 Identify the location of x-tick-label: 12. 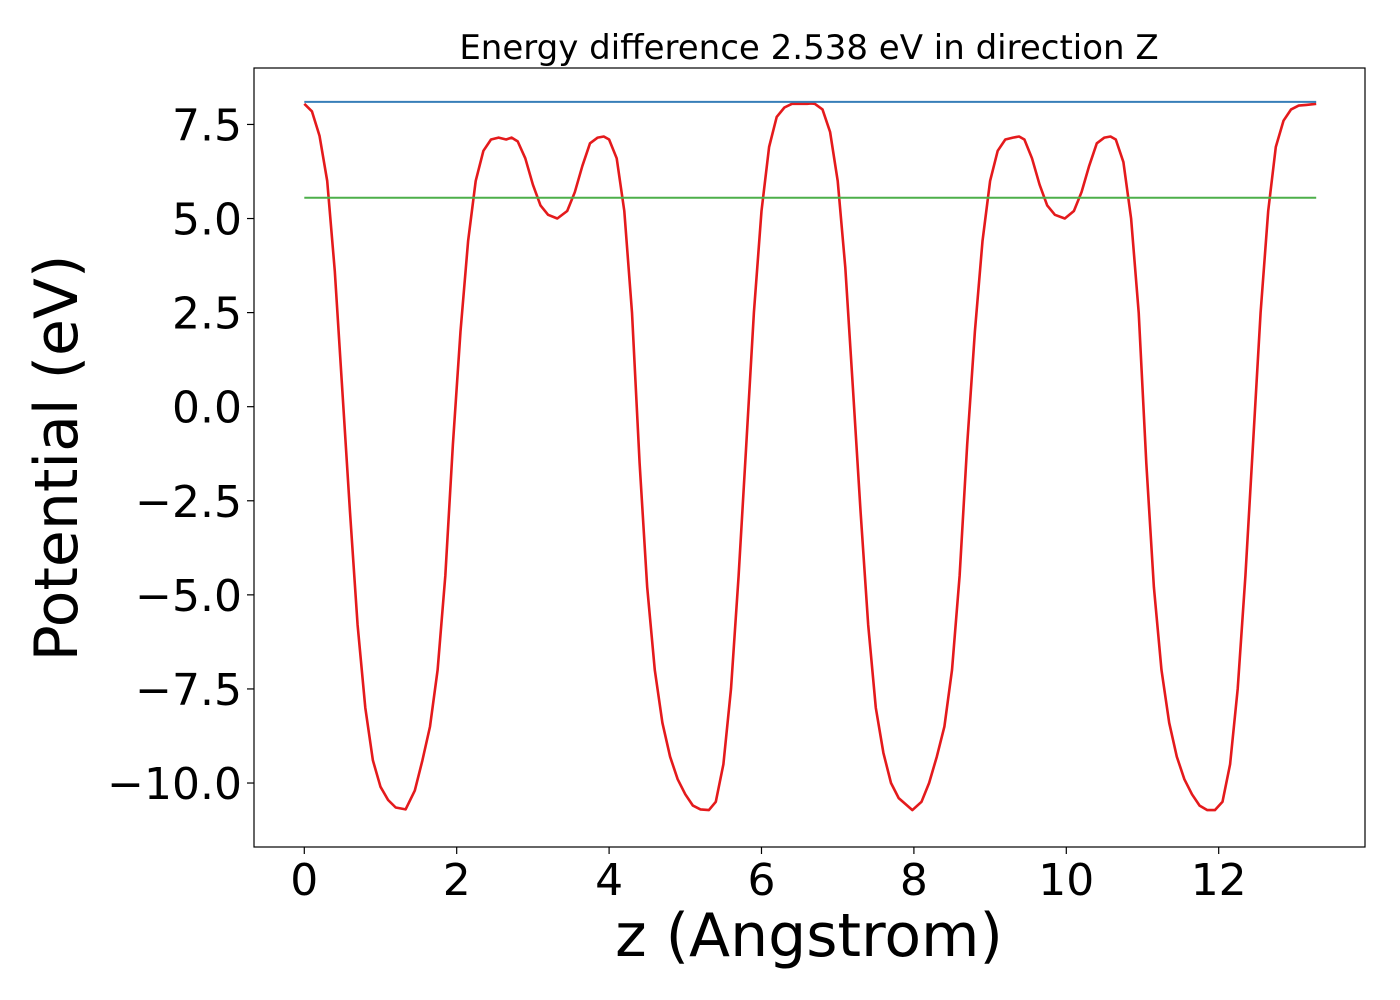
(1219, 880).